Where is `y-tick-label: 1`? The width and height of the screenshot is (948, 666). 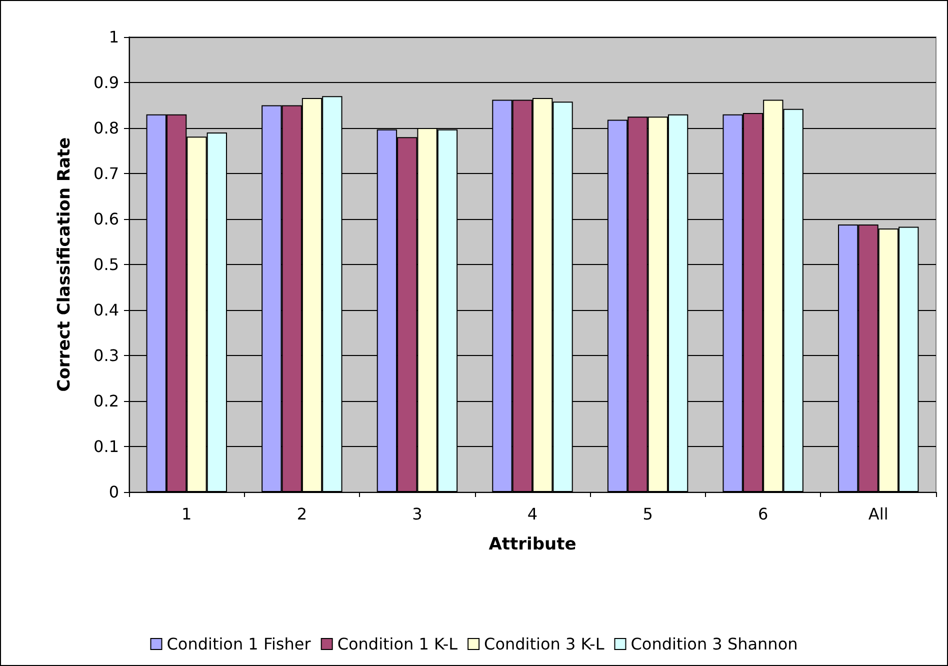 y-tick-label: 1 is located at coordinates (113, 37).